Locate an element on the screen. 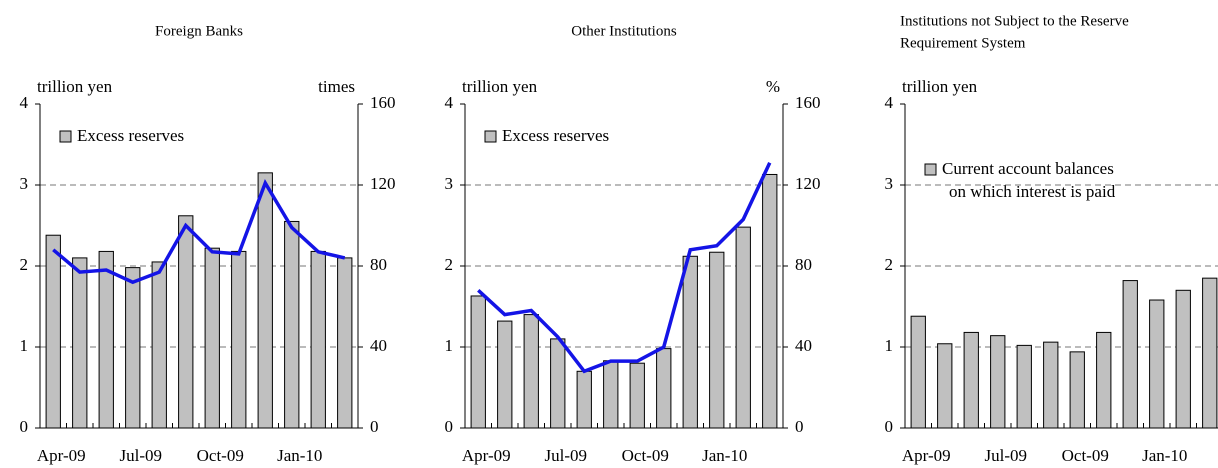 Image resolution: width=1218 pixels, height=468 pixels. y2-axis-label: % is located at coordinates (773, 86).